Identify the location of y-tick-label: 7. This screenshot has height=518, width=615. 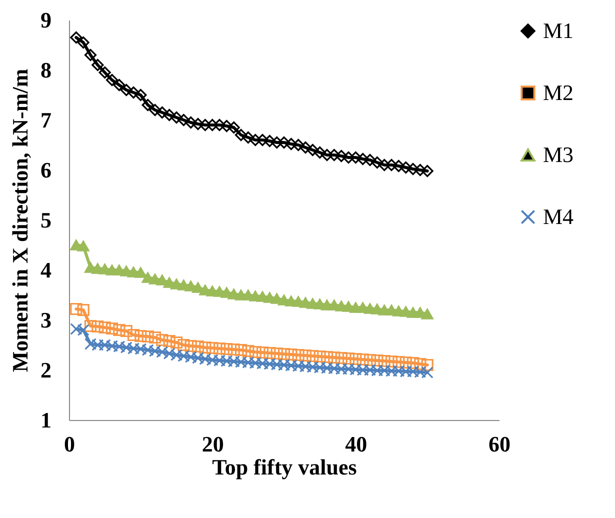
(46, 120).